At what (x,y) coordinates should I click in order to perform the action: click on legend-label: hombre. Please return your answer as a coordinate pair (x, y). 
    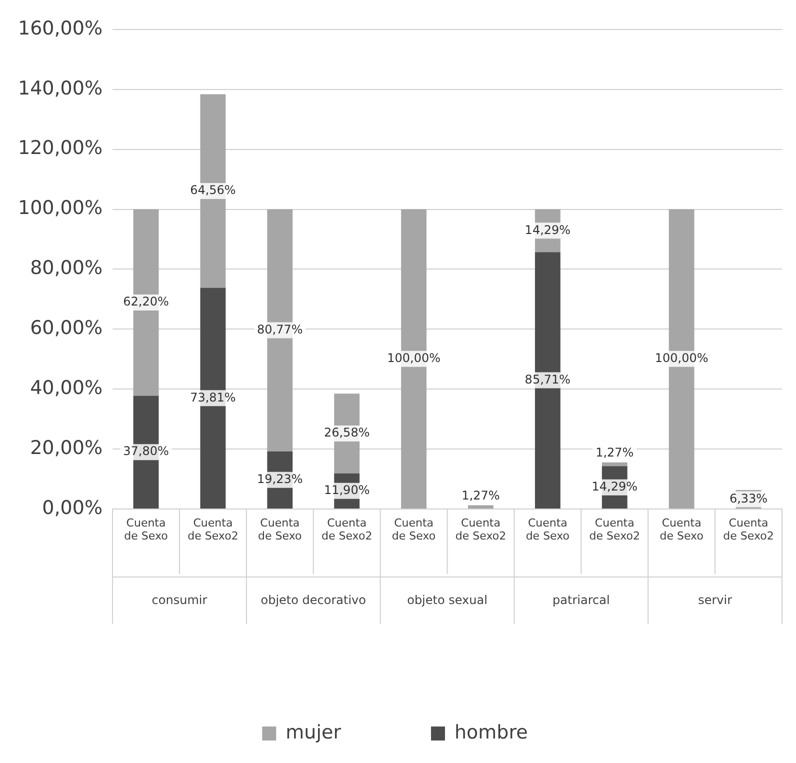
    Looking at the image, I should click on (491, 732).